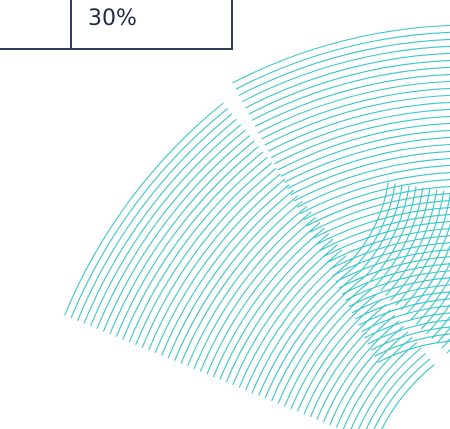  Describe the element at coordinates (112, 18) in the screenshot. I see `table-cell-value: 30%` at that location.